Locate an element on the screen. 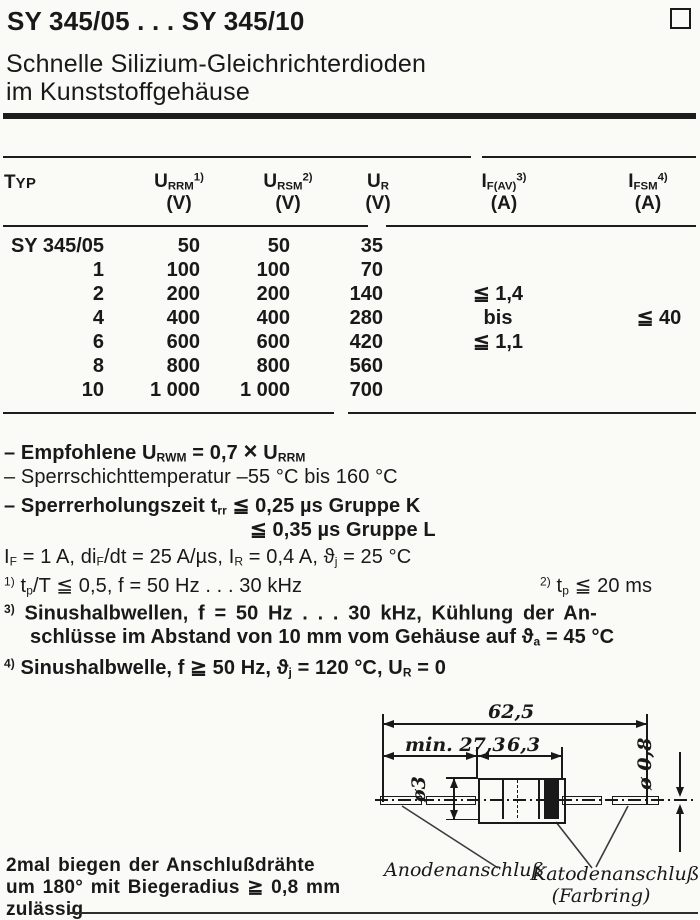  table-cell: bis is located at coordinates (498, 318).